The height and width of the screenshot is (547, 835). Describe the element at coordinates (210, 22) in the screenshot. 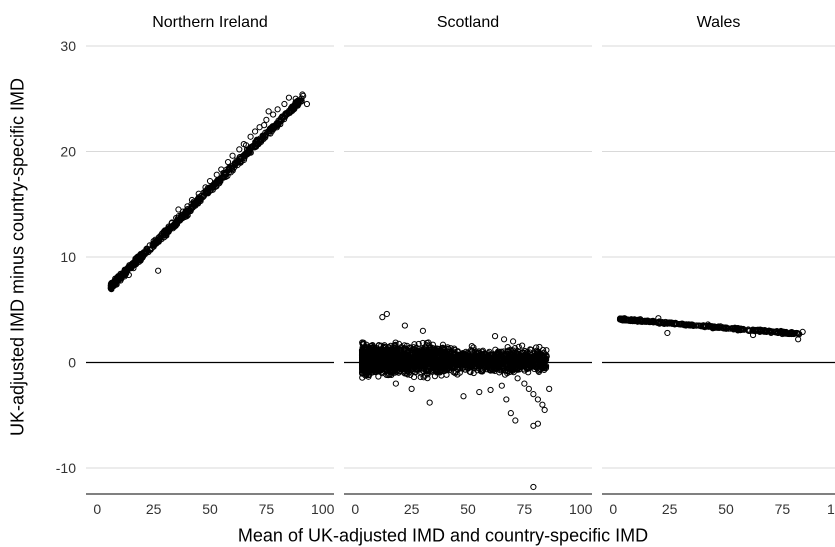

I see `facet-title: Northern Ireland` at that location.